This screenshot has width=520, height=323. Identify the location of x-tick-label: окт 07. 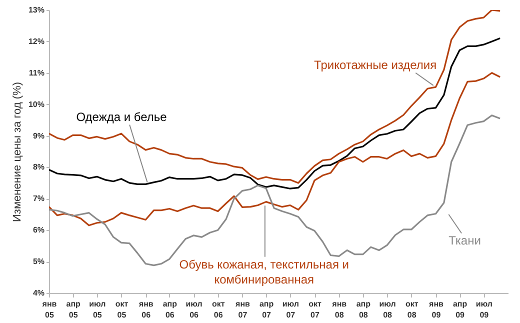
(315, 310).